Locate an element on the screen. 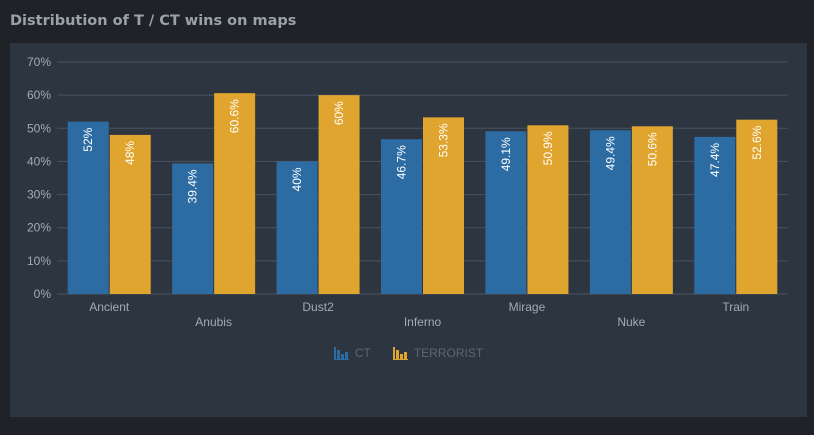  value-label-terrorist: 53.3% is located at coordinates (444, 140).